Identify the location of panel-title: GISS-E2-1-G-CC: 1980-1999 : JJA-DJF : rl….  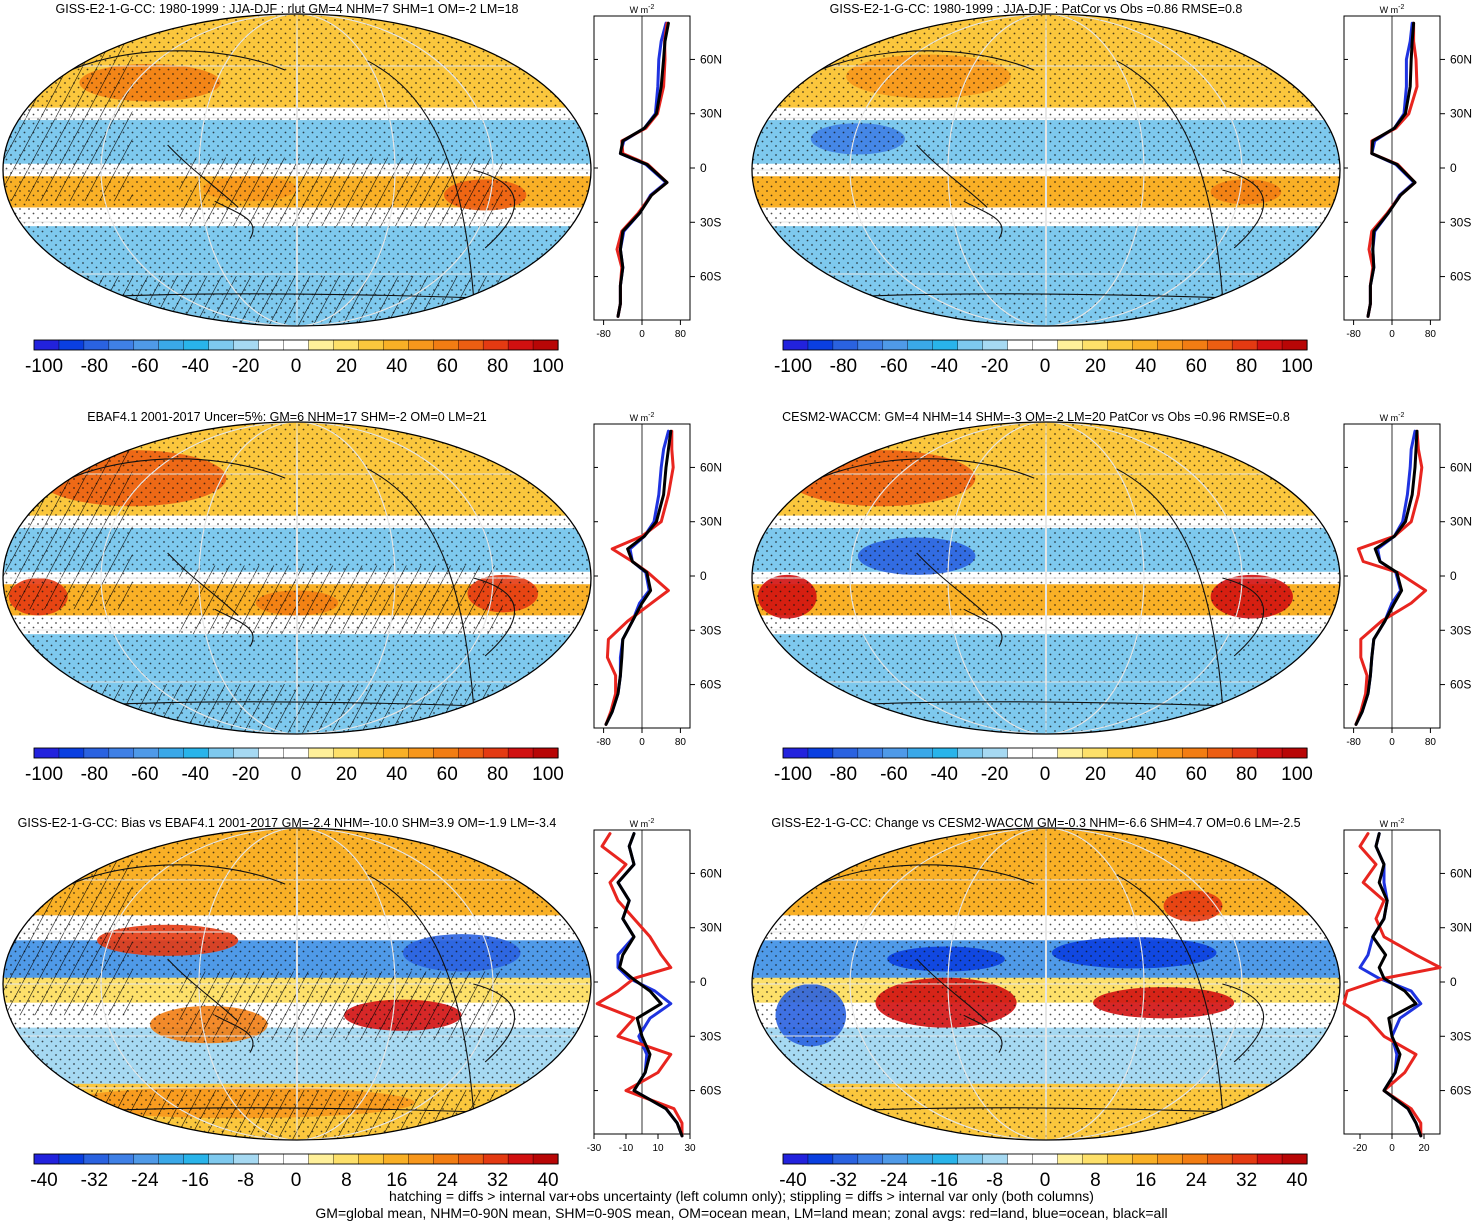
(287, 9).